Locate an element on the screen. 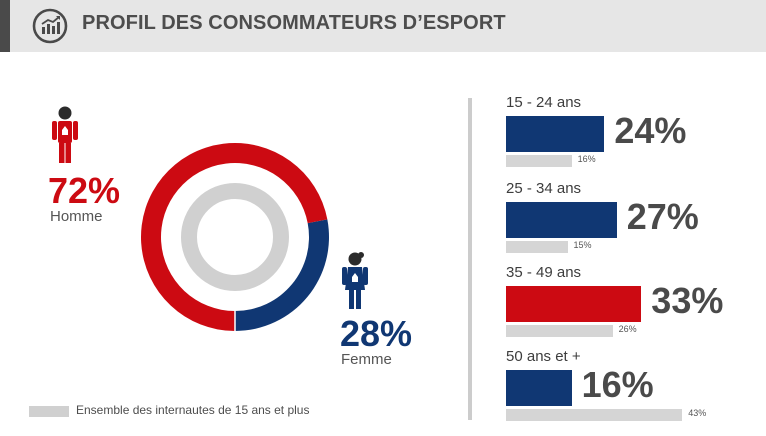 The height and width of the screenshot is (436, 766). donut-chart is located at coordinates (235, 237).